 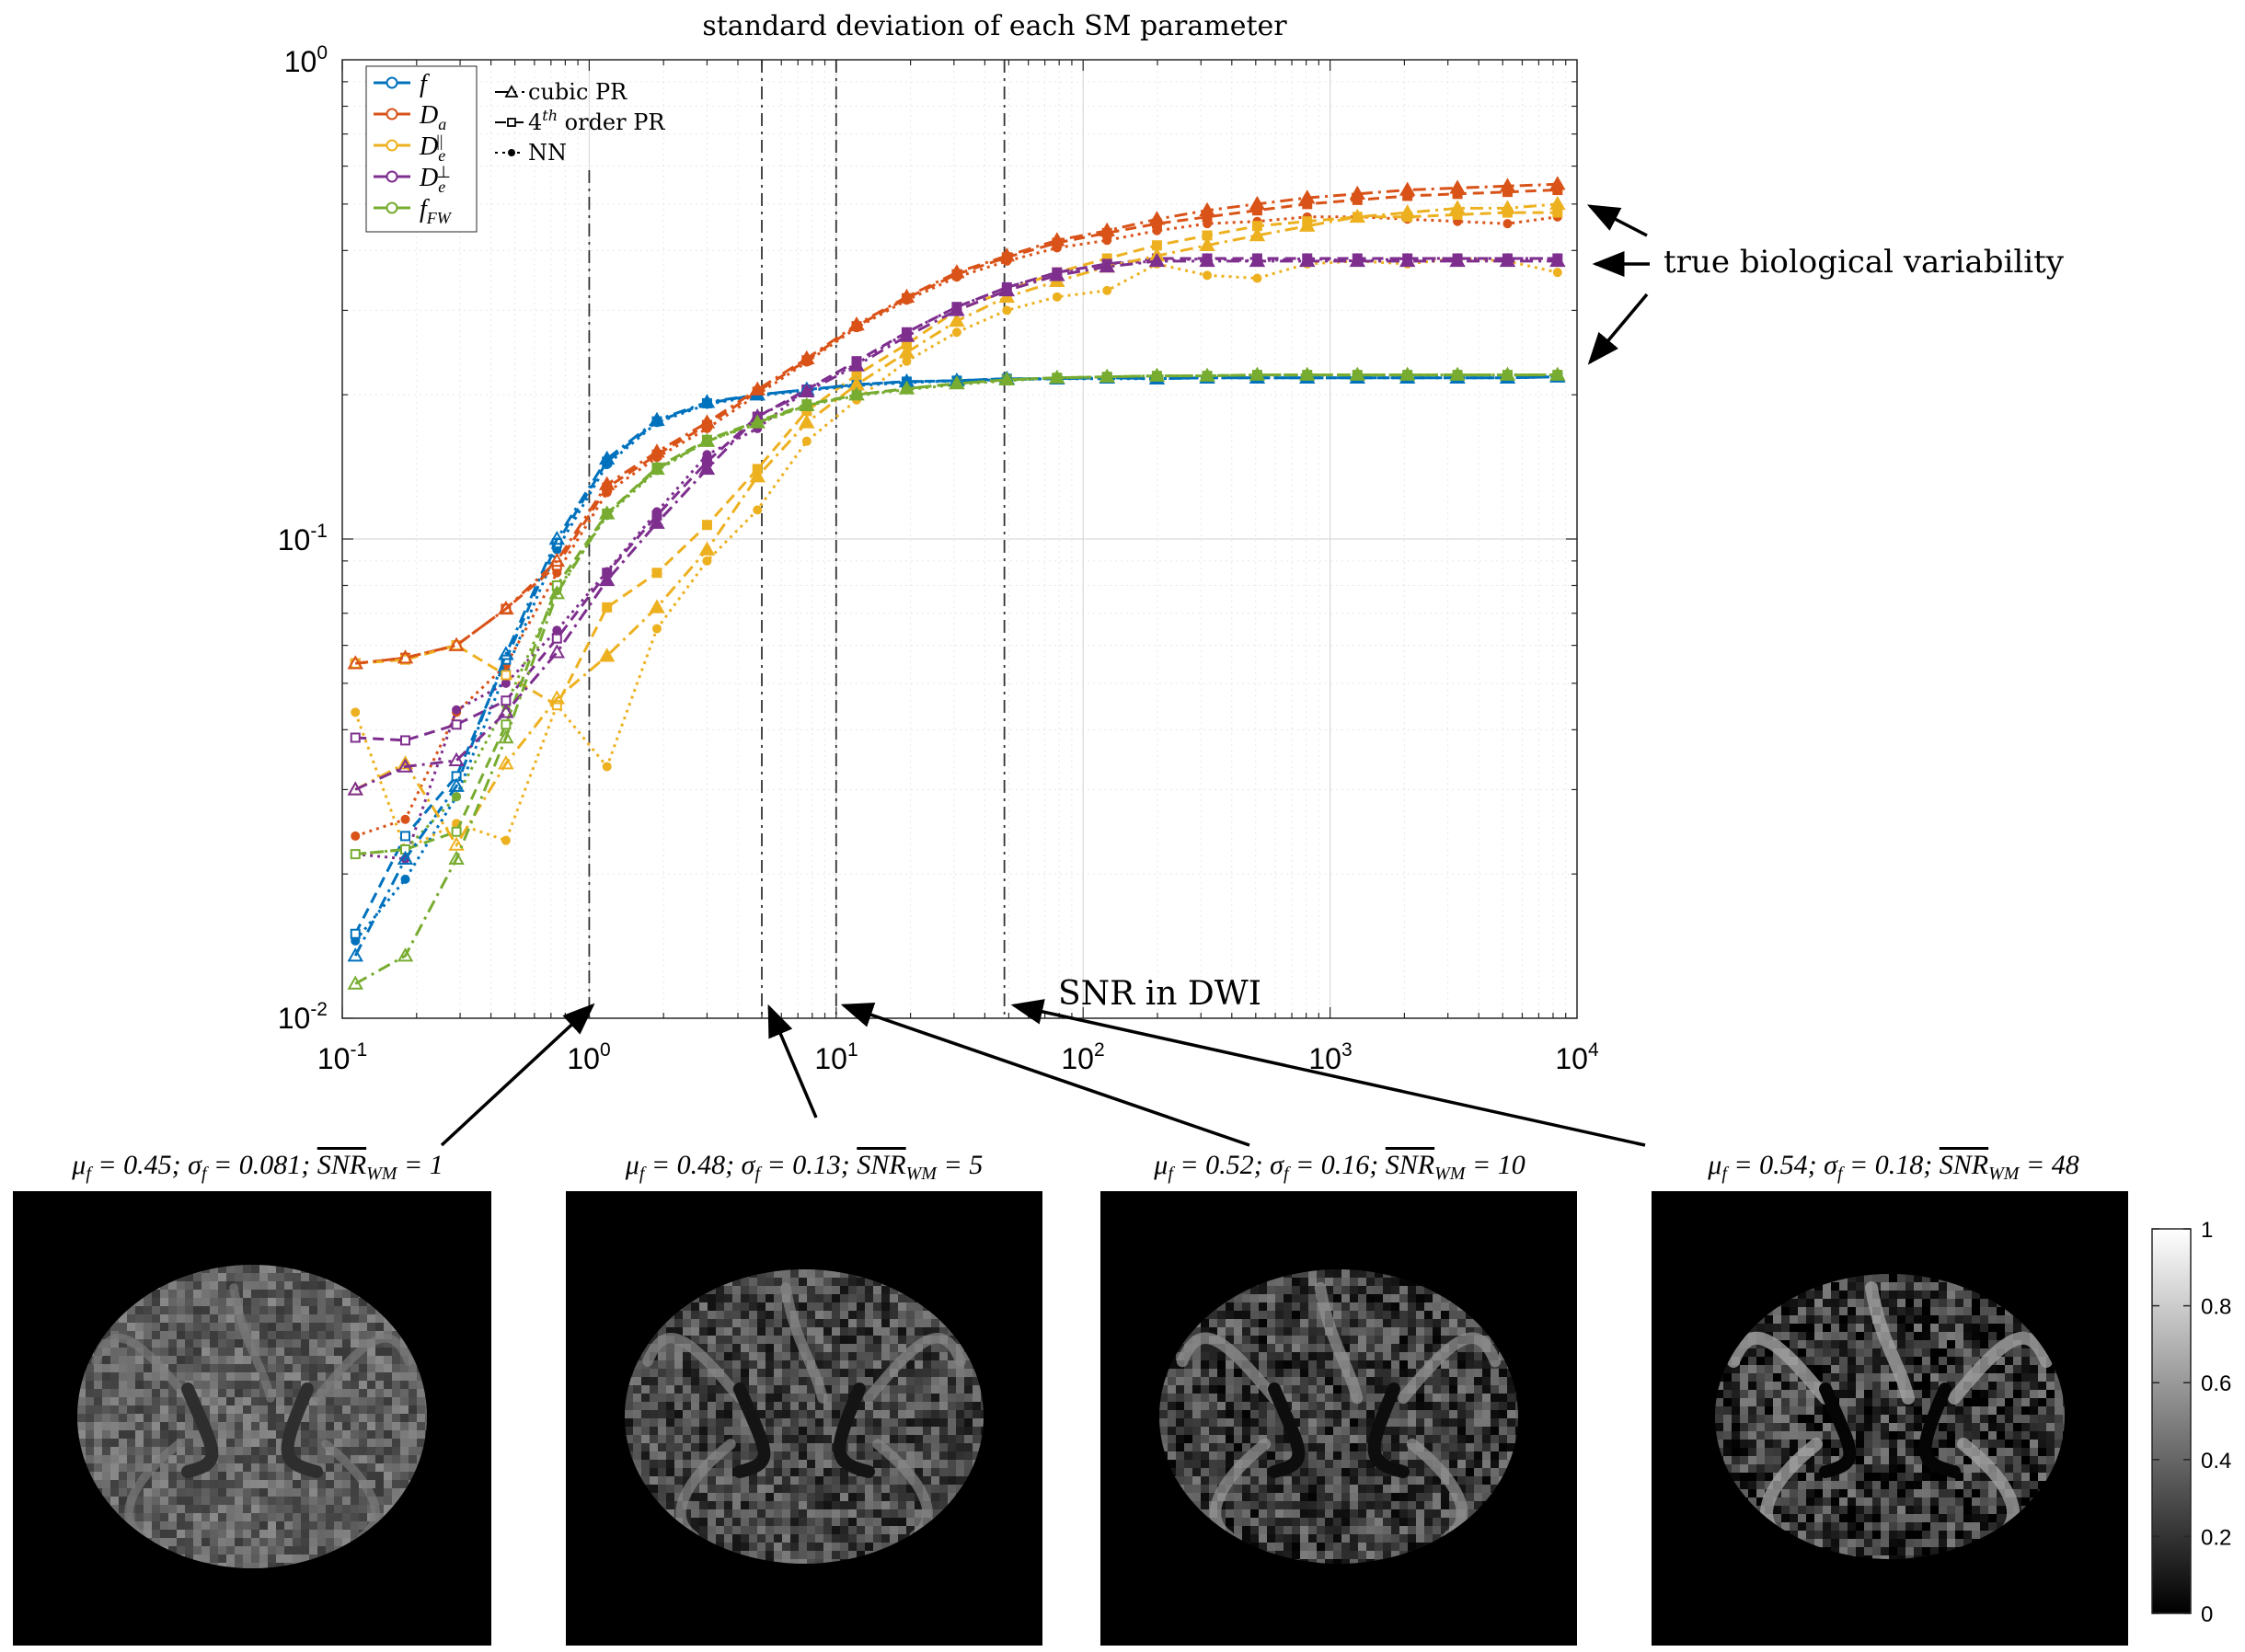 I want to click on data-point, so click(x=506, y=736).